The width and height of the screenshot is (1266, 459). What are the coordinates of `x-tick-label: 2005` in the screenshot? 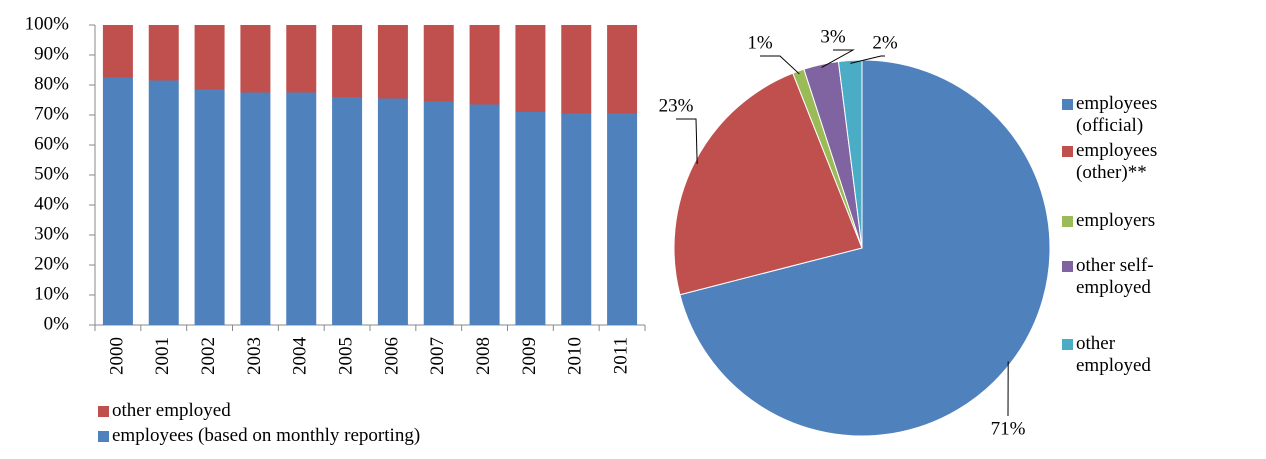 It's located at (345, 356).